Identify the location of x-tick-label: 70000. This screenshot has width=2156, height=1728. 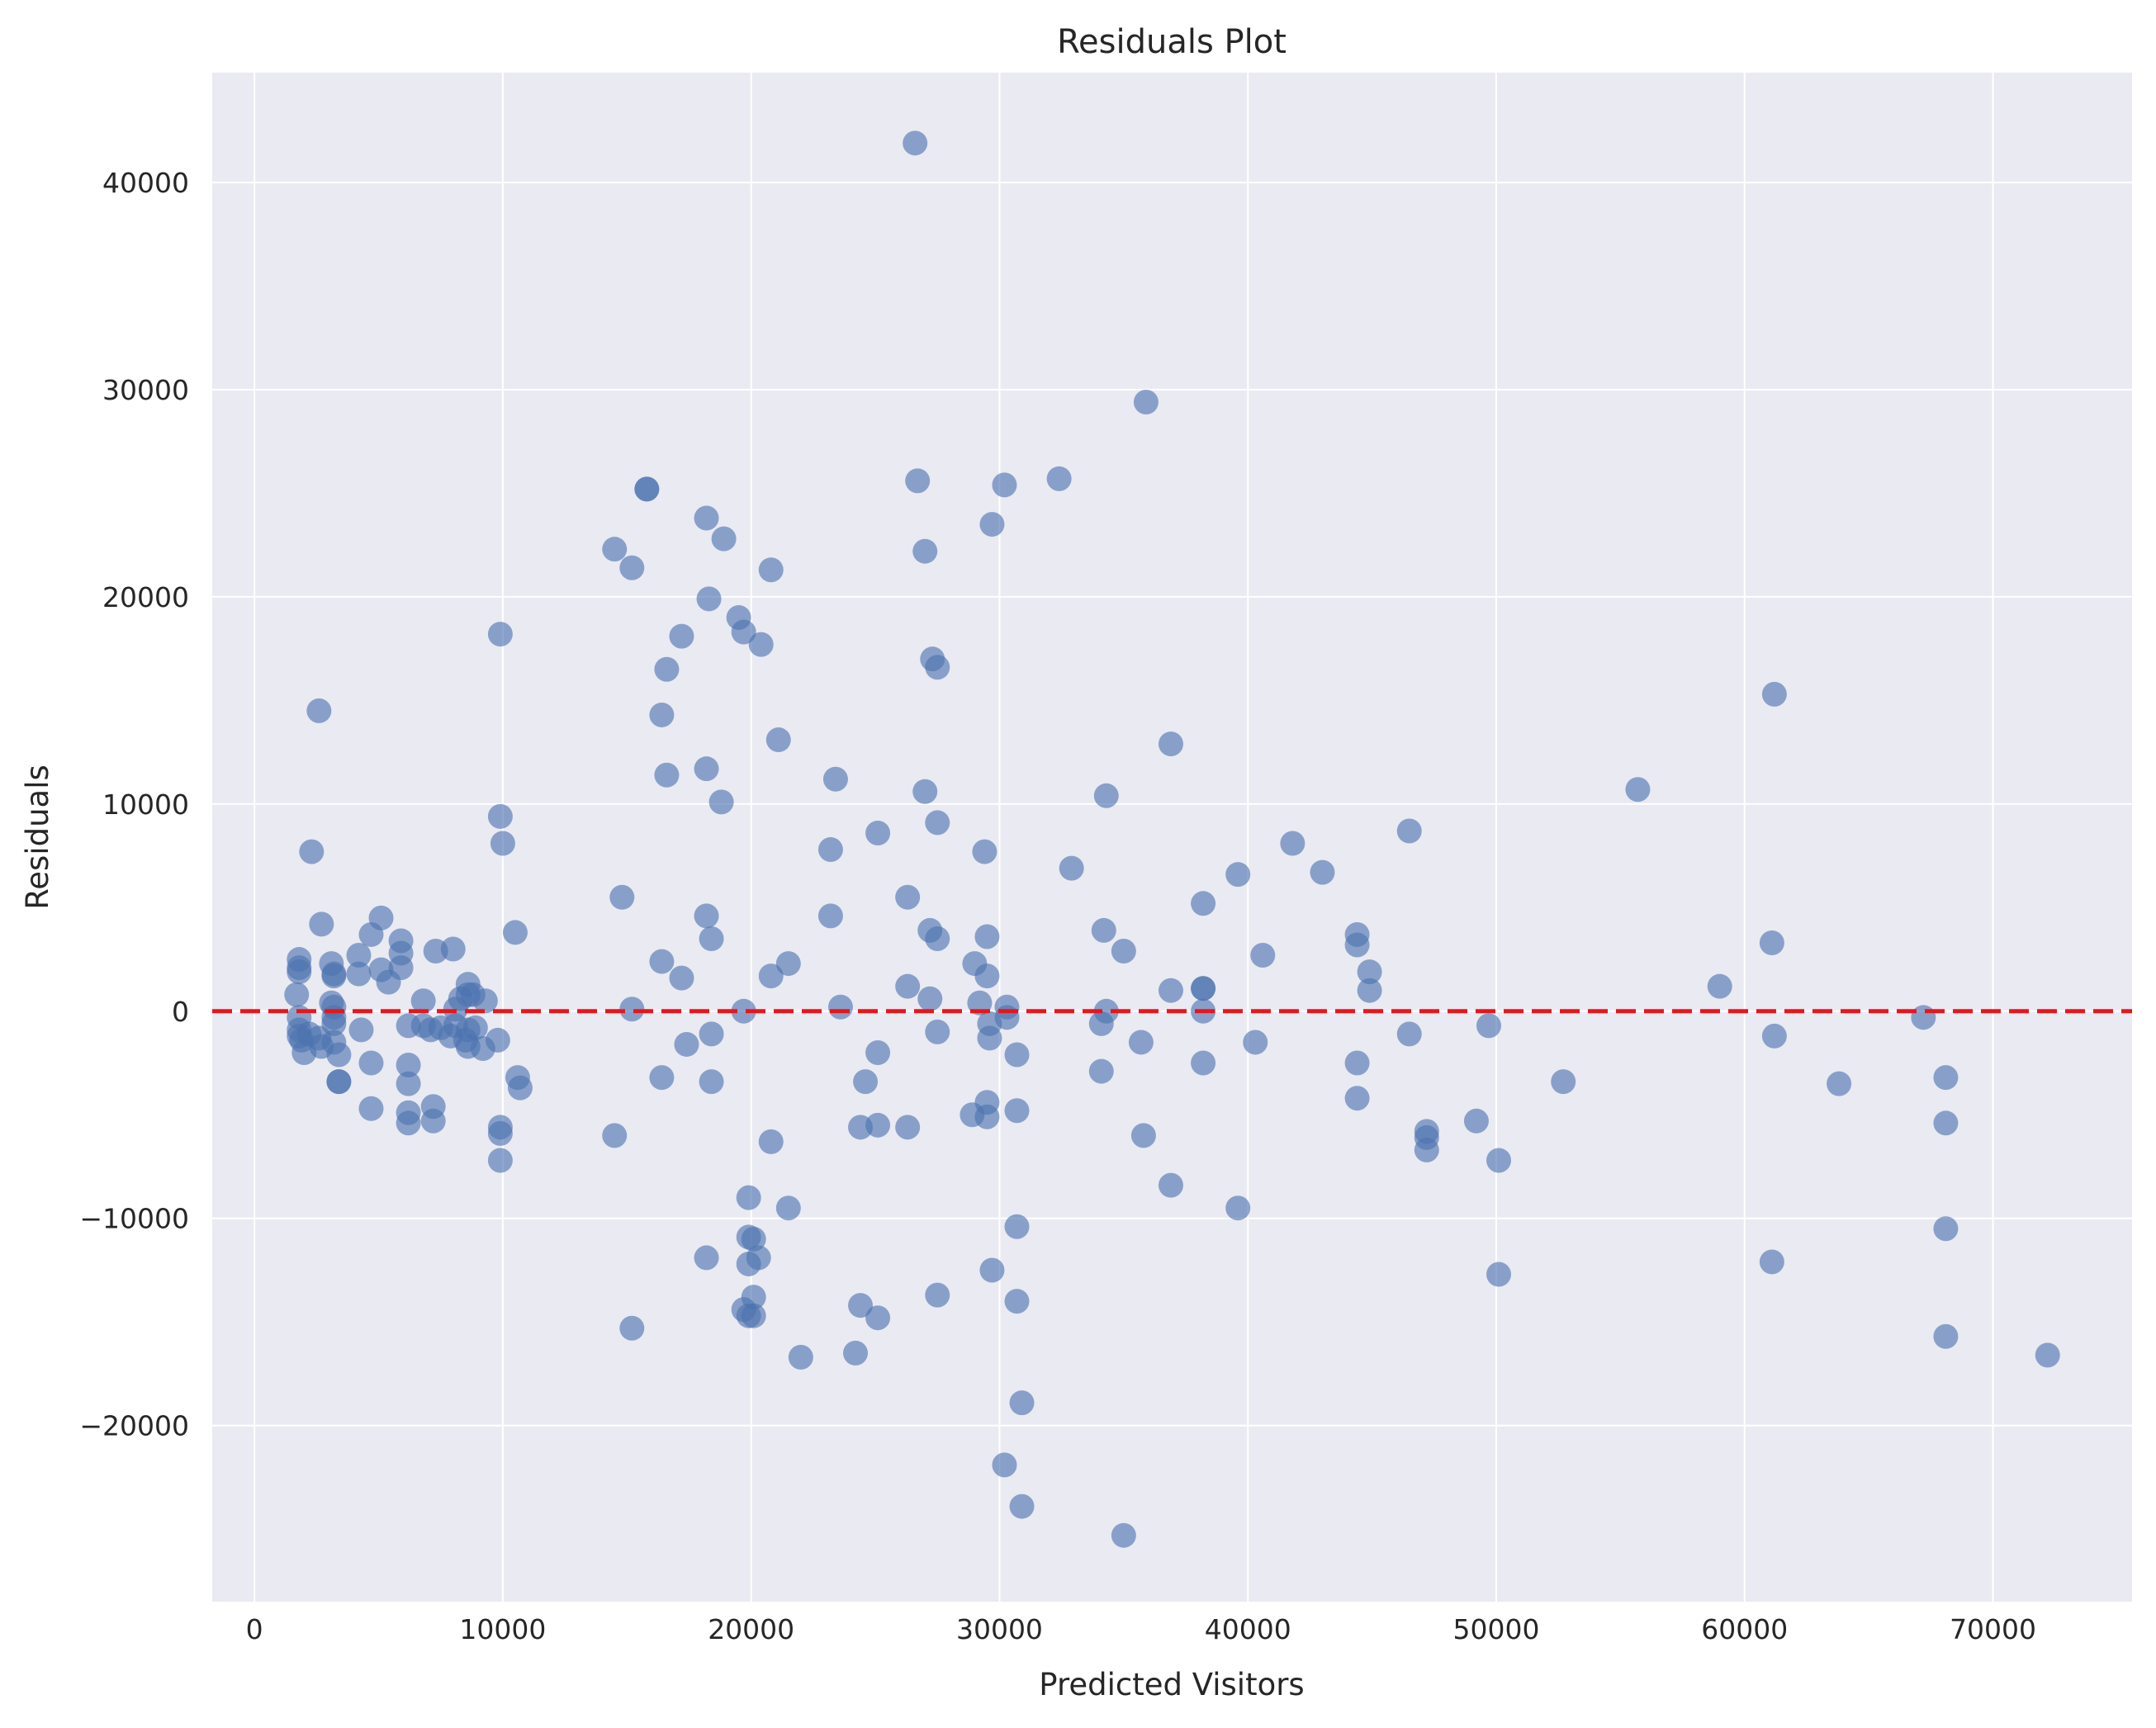
(1993, 1629).